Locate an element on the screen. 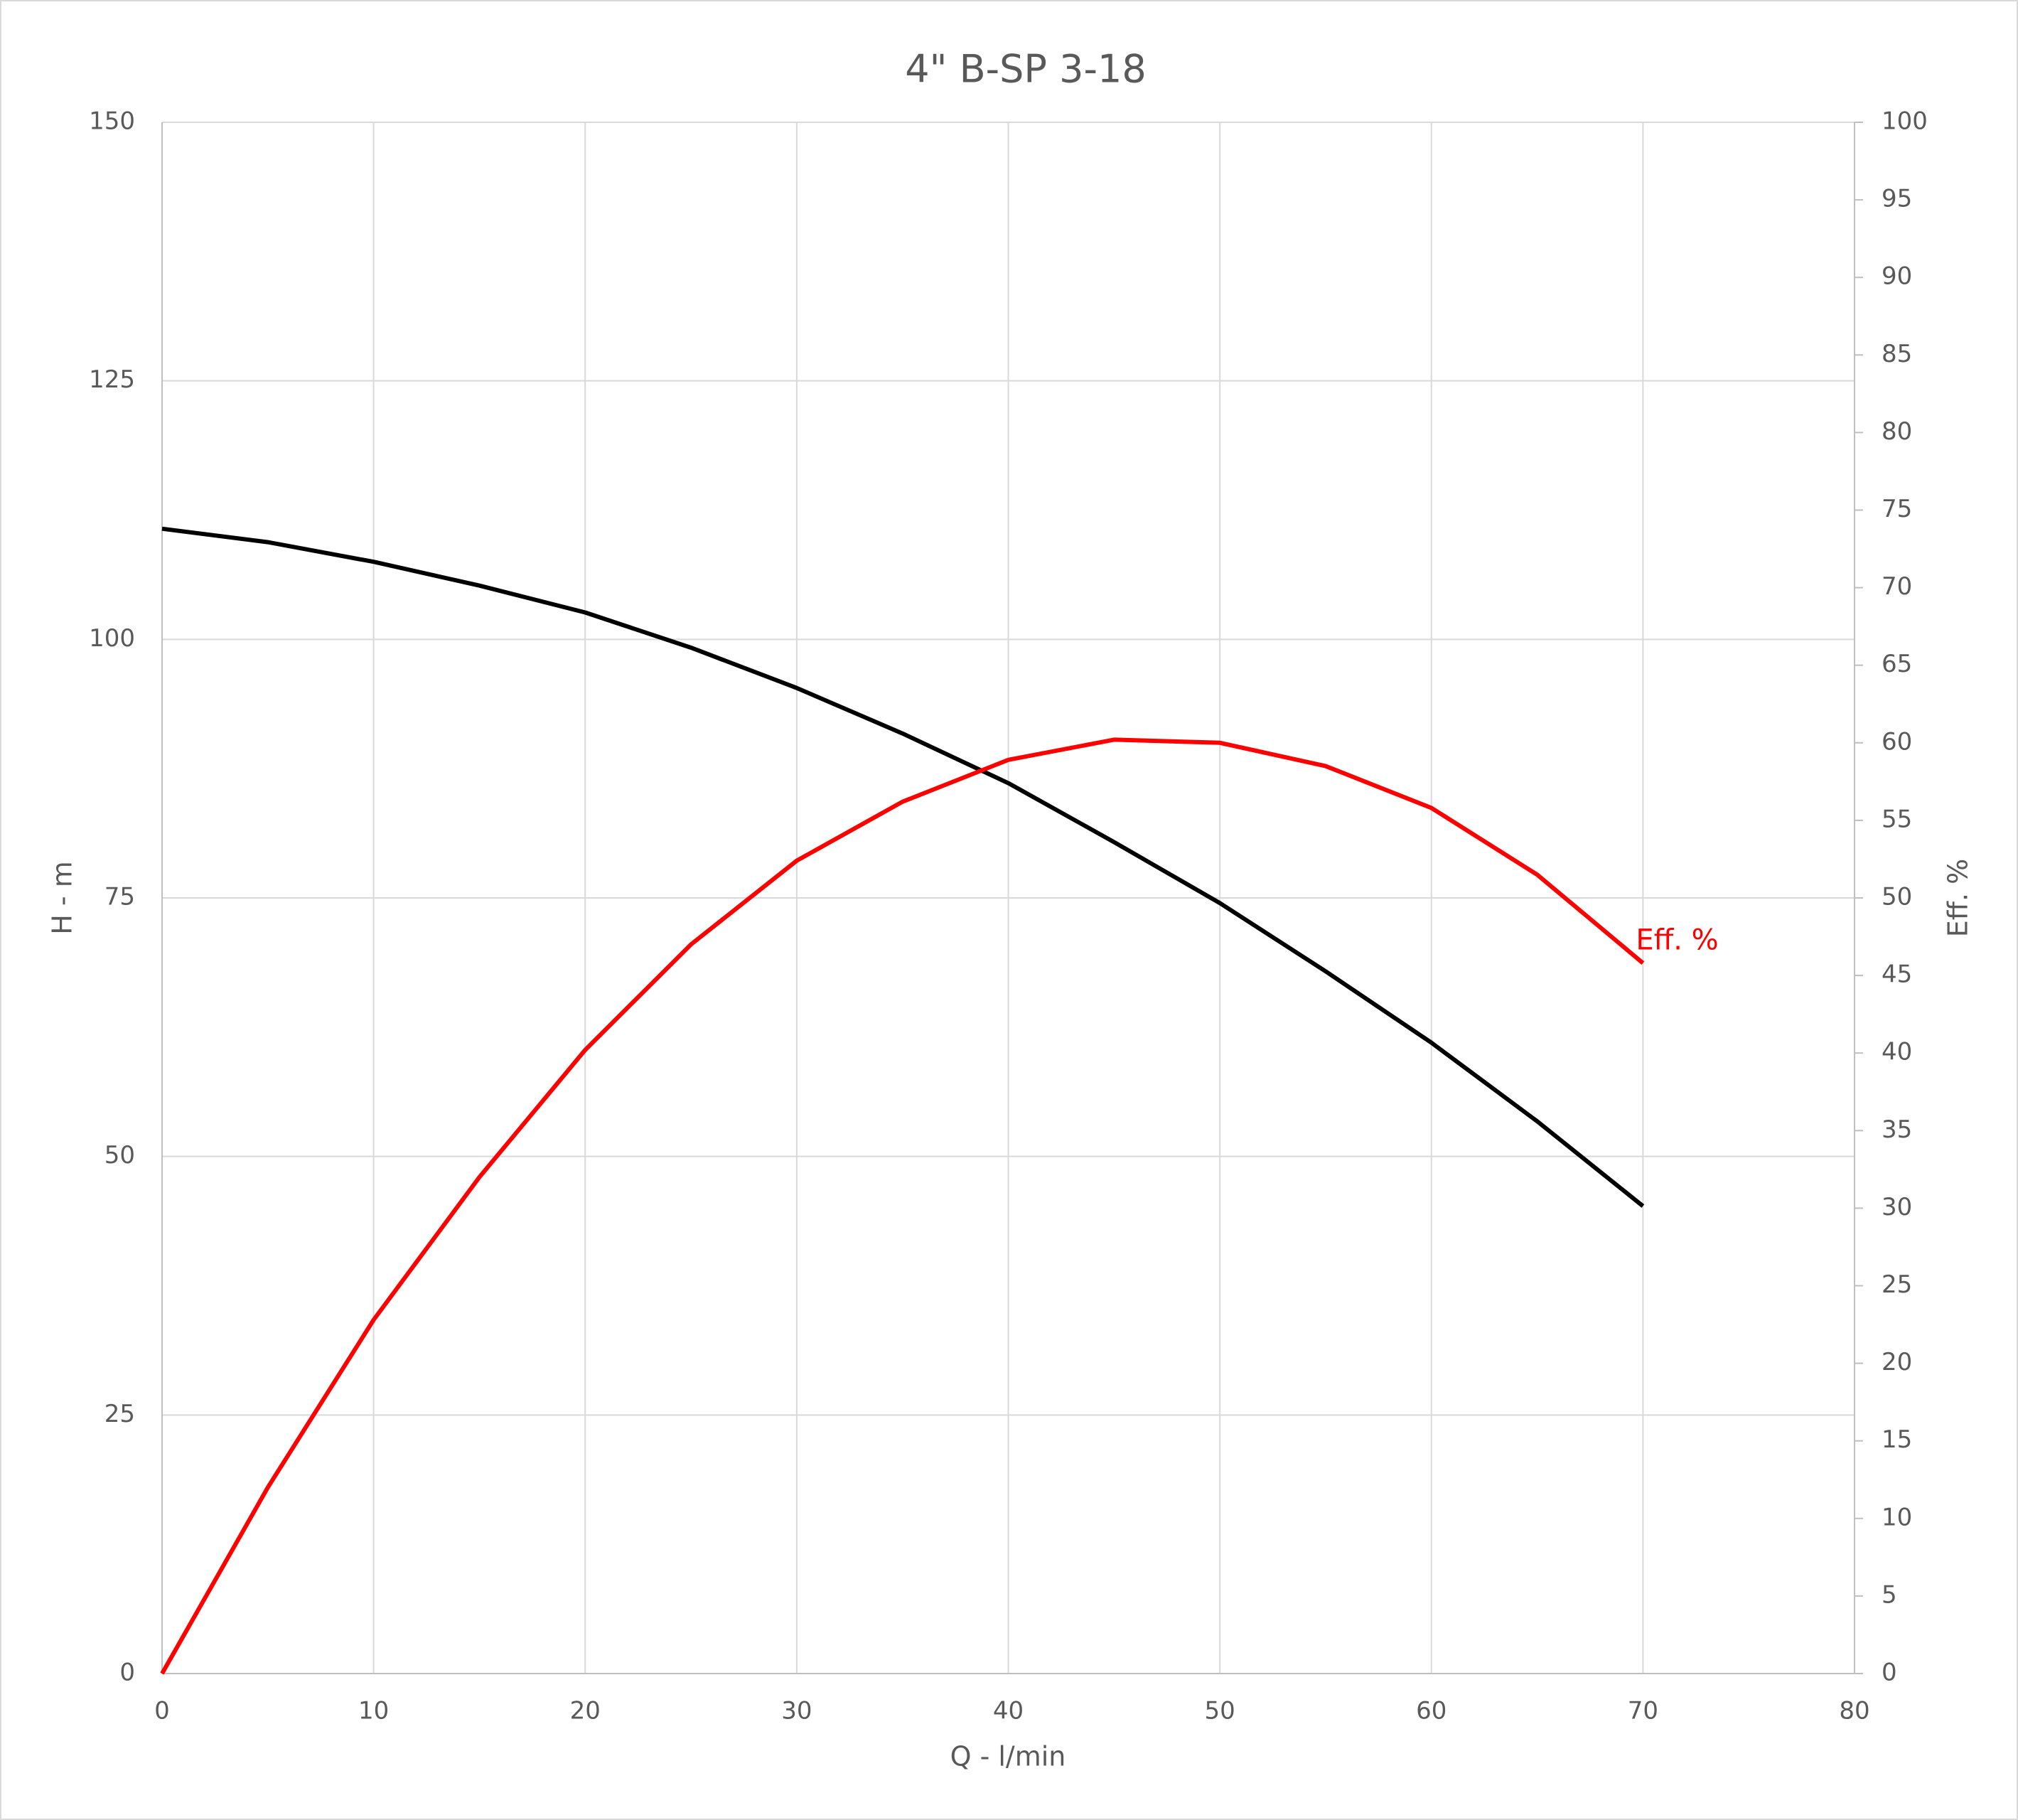 The image size is (2018, 1820). y2-tick-label: 0 is located at coordinates (1889, 1673).